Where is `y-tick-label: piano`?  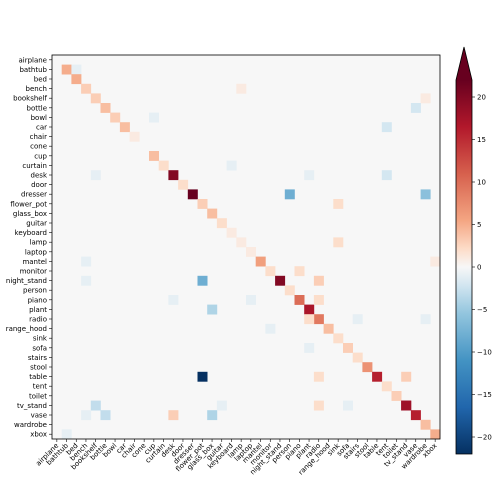 y-tick-label: piano is located at coordinates (37, 300).